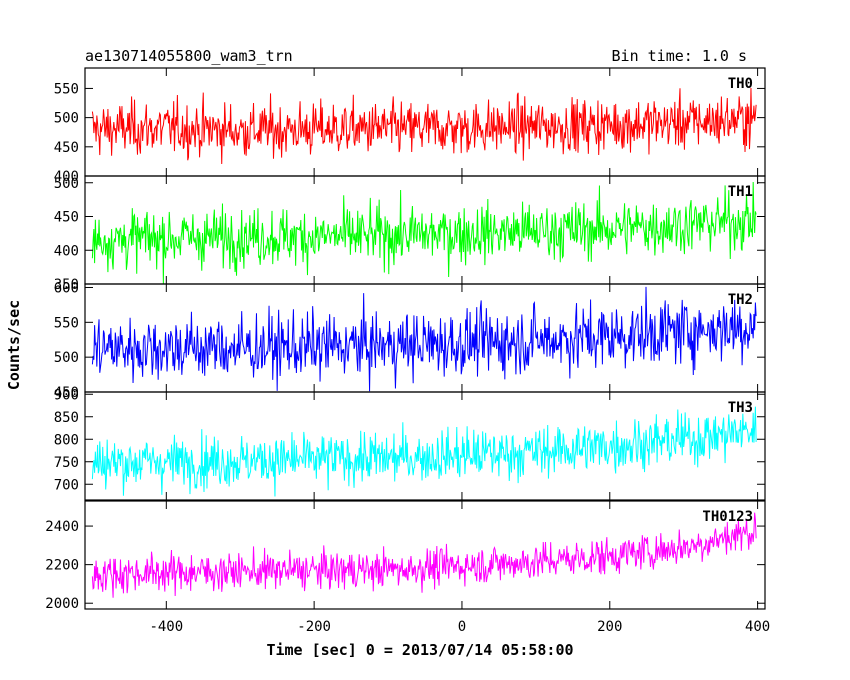  I want to click on series-label-th0123: TH0123, so click(727, 517).